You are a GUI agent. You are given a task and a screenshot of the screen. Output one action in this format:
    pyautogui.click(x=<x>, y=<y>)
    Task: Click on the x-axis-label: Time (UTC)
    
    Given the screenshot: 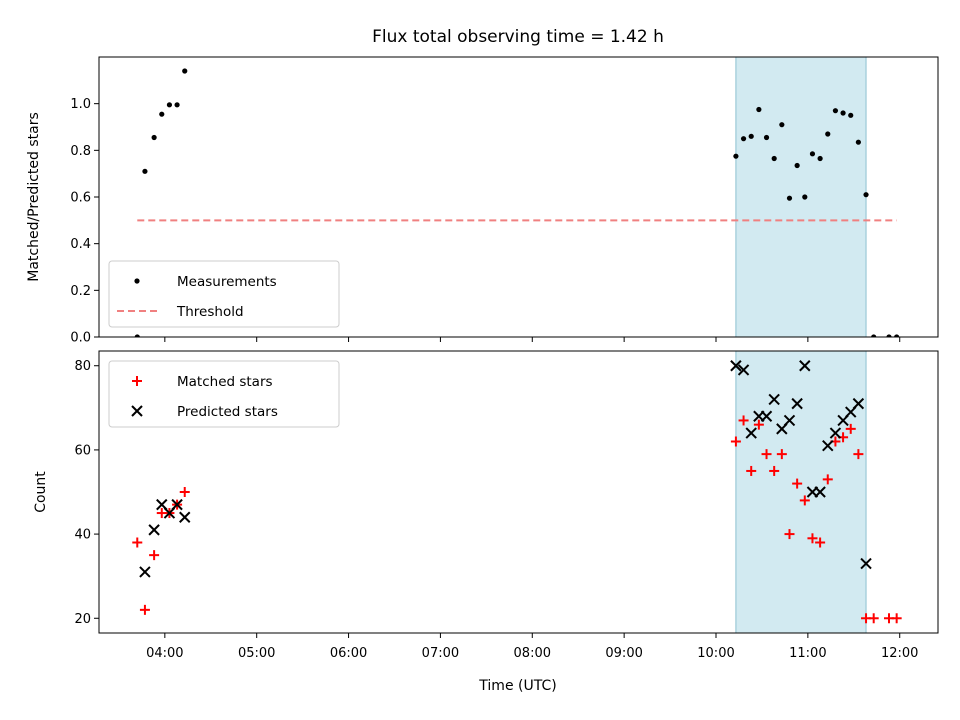 What is the action you would take?
    pyautogui.click(x=517, y=686)
    